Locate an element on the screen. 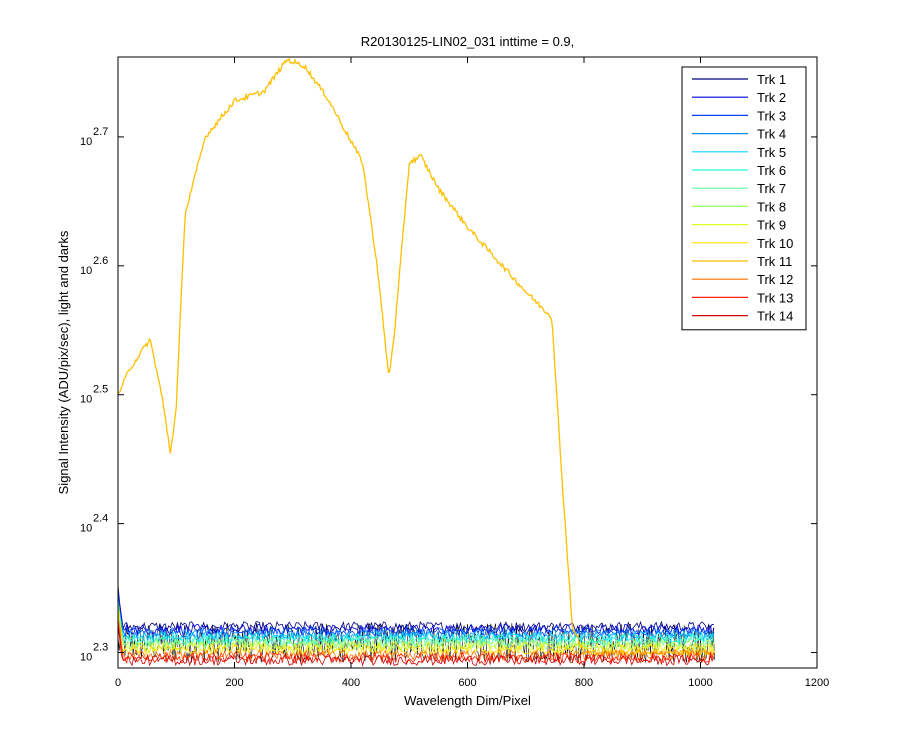  legend-label-11: Trk 11 is located at coordinates (774, 261).